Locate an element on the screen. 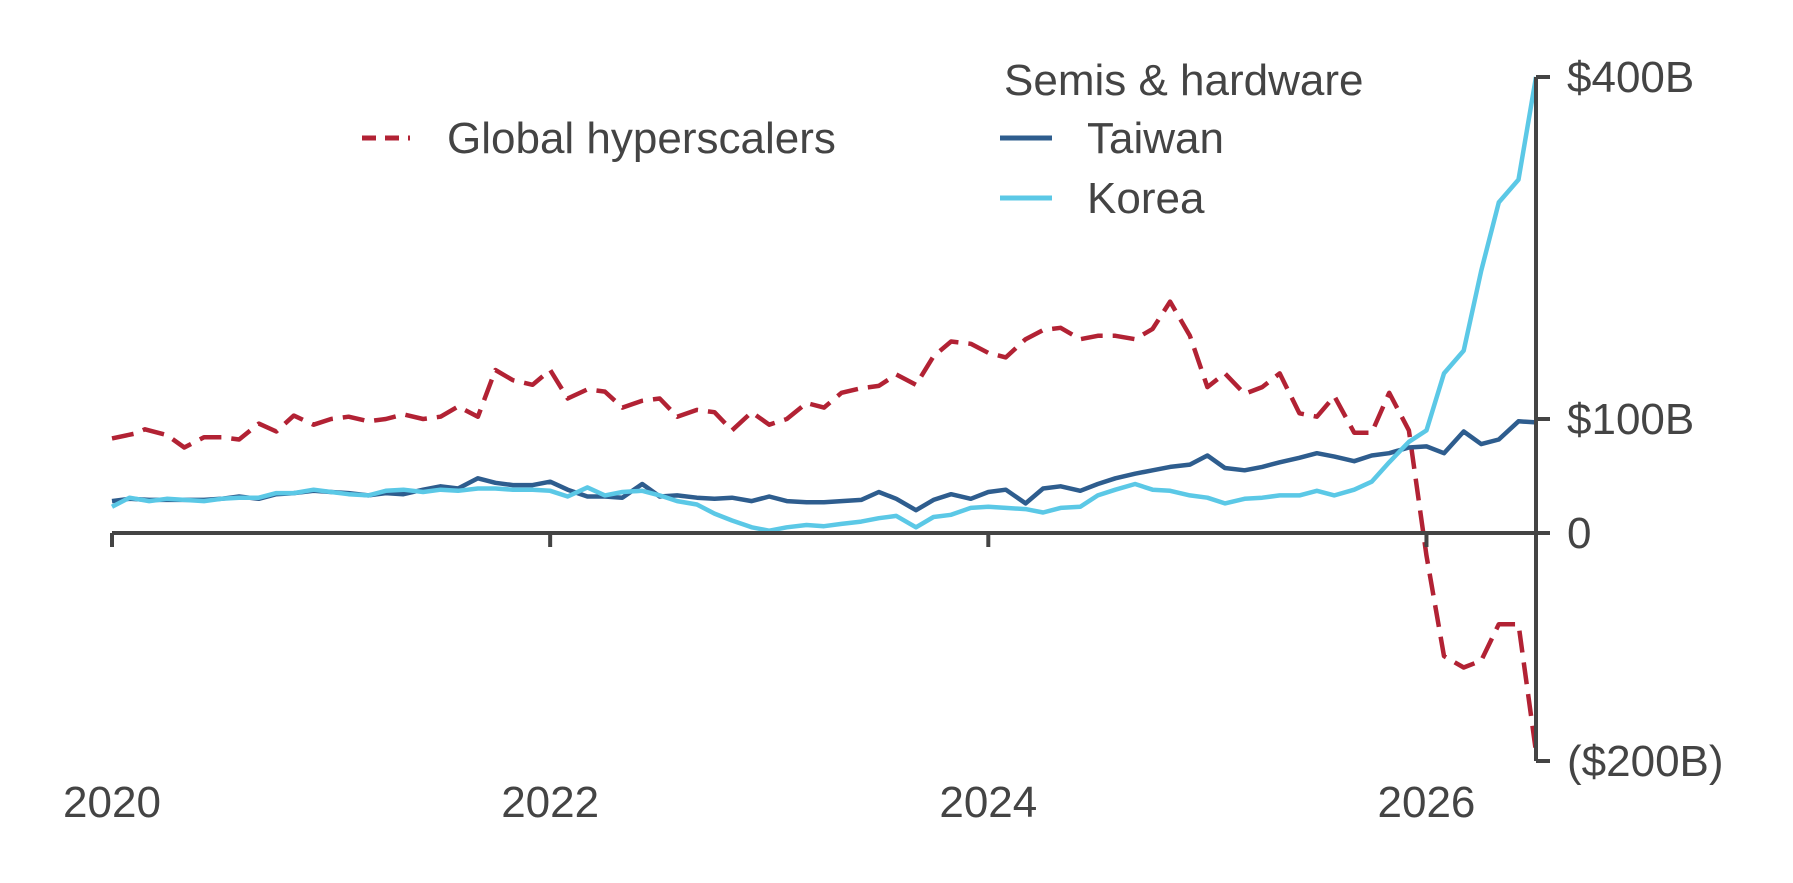 The width and height of the screenshot is (1793, 883). legend-group-title: Semis & hardware is located at coordinates (1183, 80).